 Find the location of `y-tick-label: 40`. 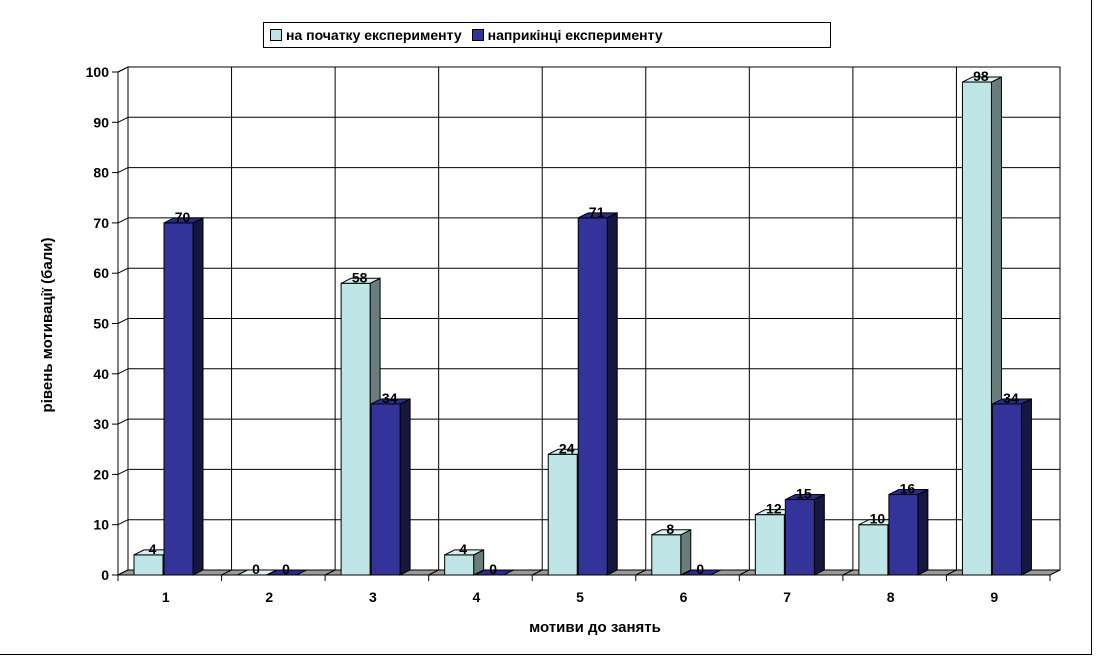

y-tick-label: 40 is located at coordinates (101, 374).